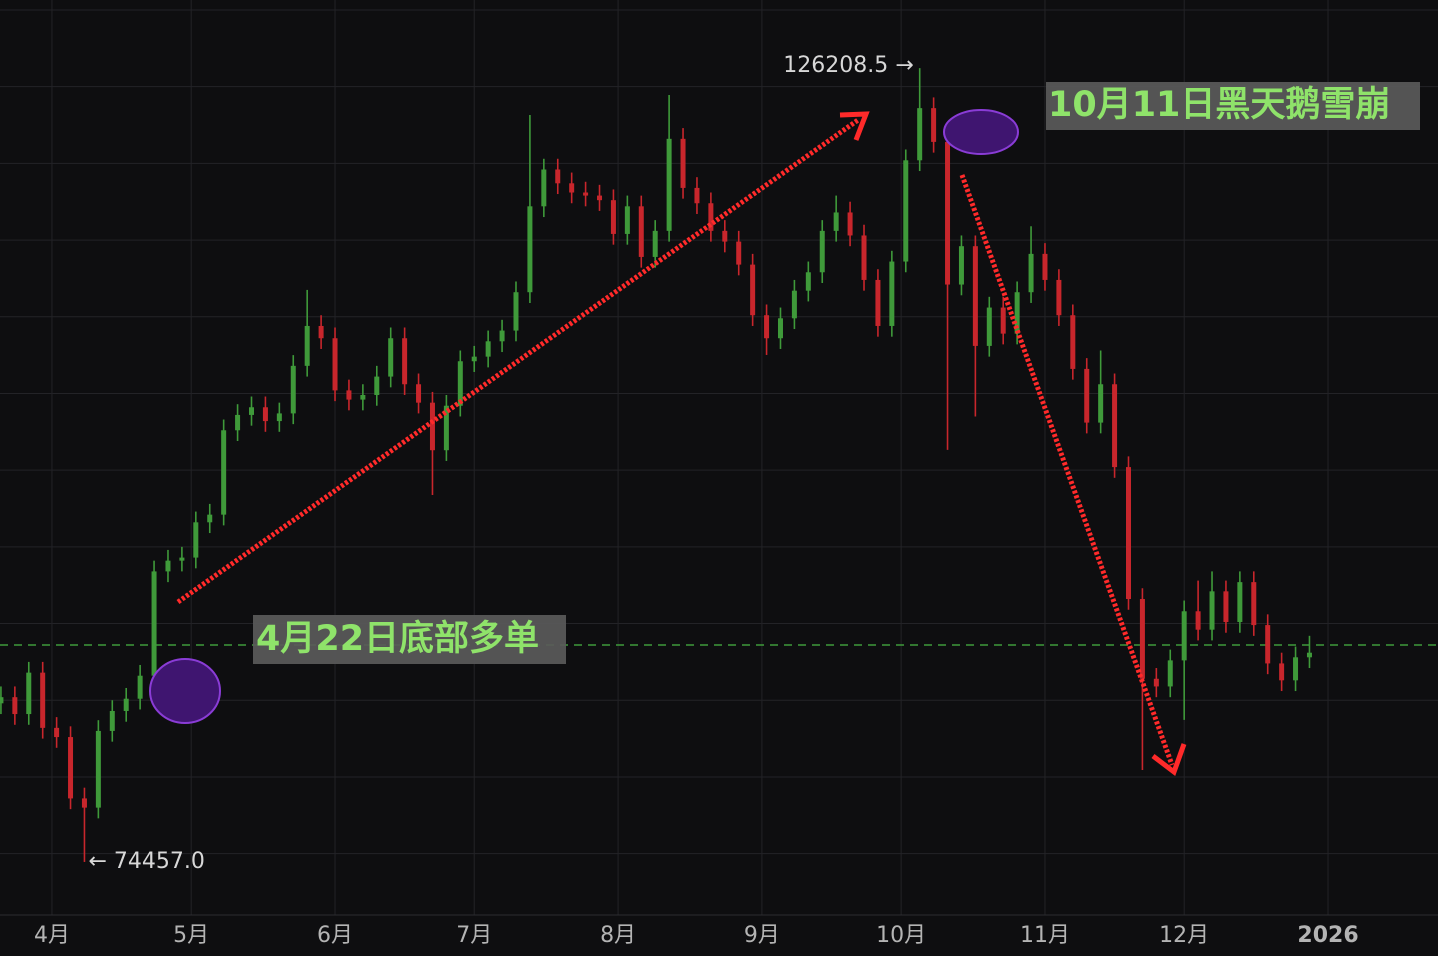 This screenshot has width=1438, height=956. I want to click on x-tick-label: 7月, so click(474, 935).